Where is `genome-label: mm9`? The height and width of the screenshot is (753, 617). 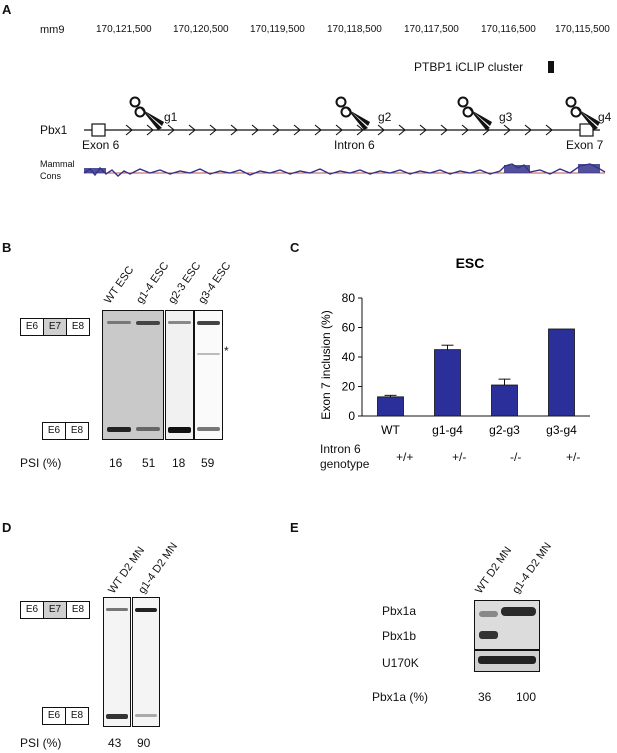 genome-label: mm9 is located at coordinates (52, 30).